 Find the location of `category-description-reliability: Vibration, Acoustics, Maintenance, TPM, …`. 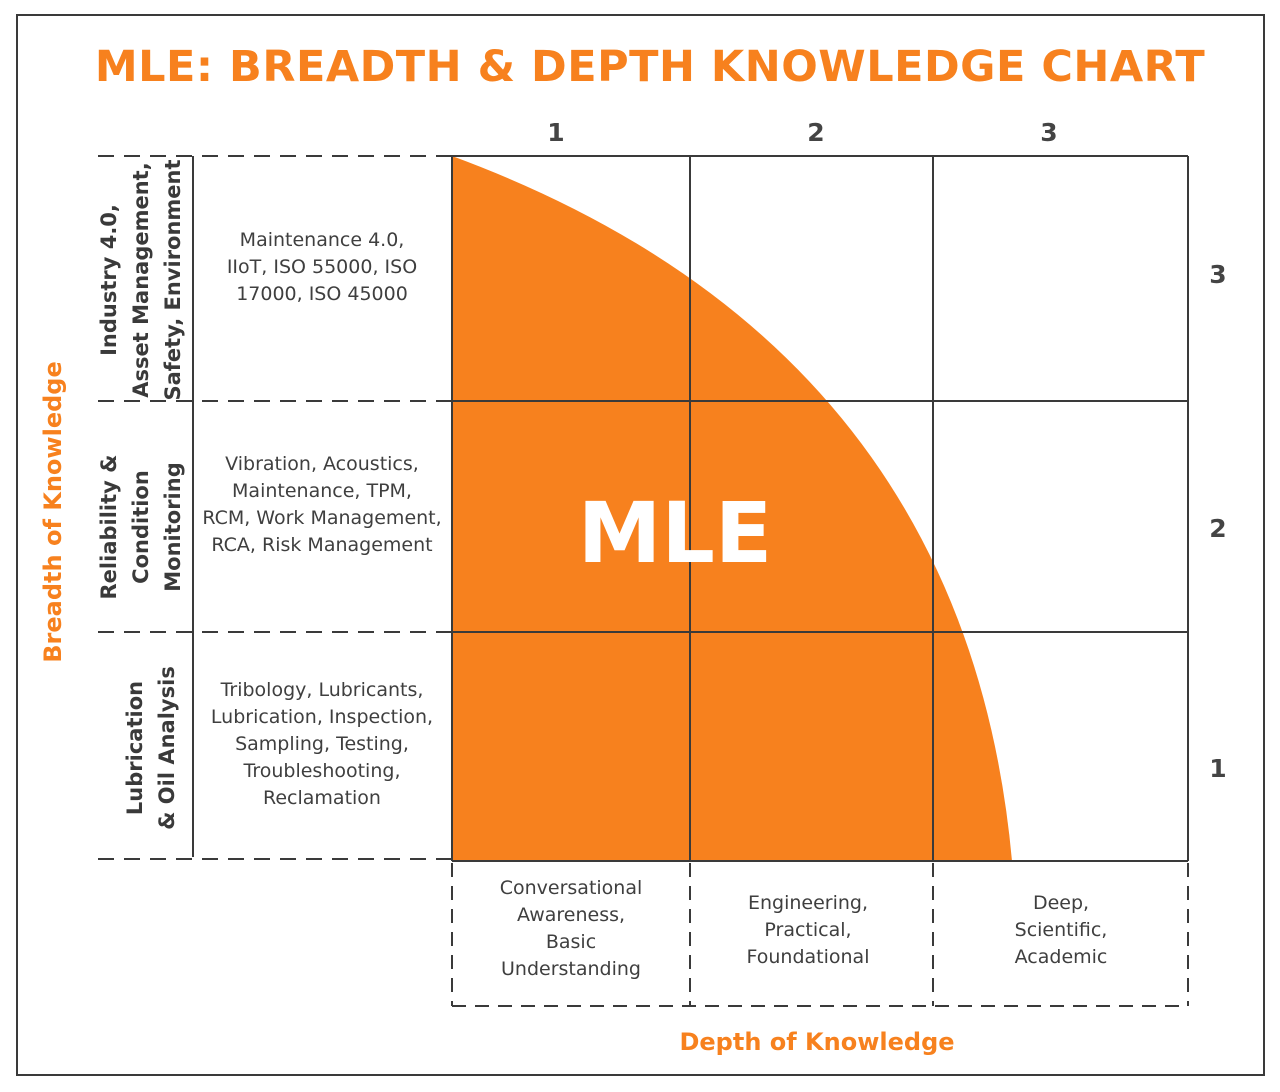

category-description-reliability: Vibration, Acoustics, Maintenance, TPM, … is located at coordinates (322, 504).